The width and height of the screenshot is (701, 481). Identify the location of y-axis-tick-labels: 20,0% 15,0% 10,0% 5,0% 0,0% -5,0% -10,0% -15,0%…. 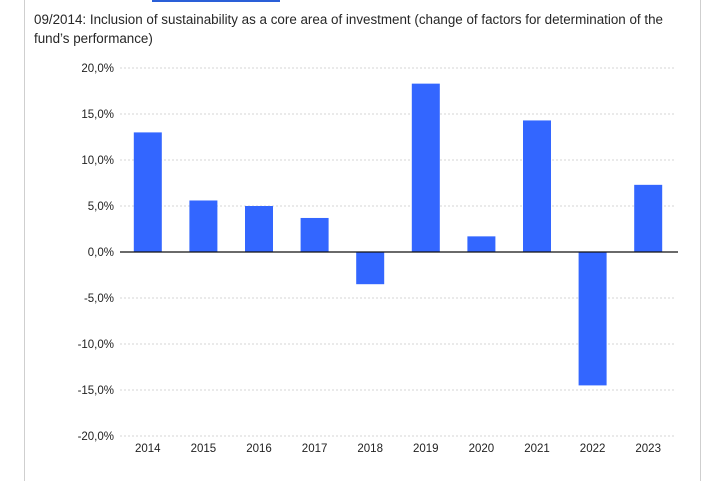
(96, 253).